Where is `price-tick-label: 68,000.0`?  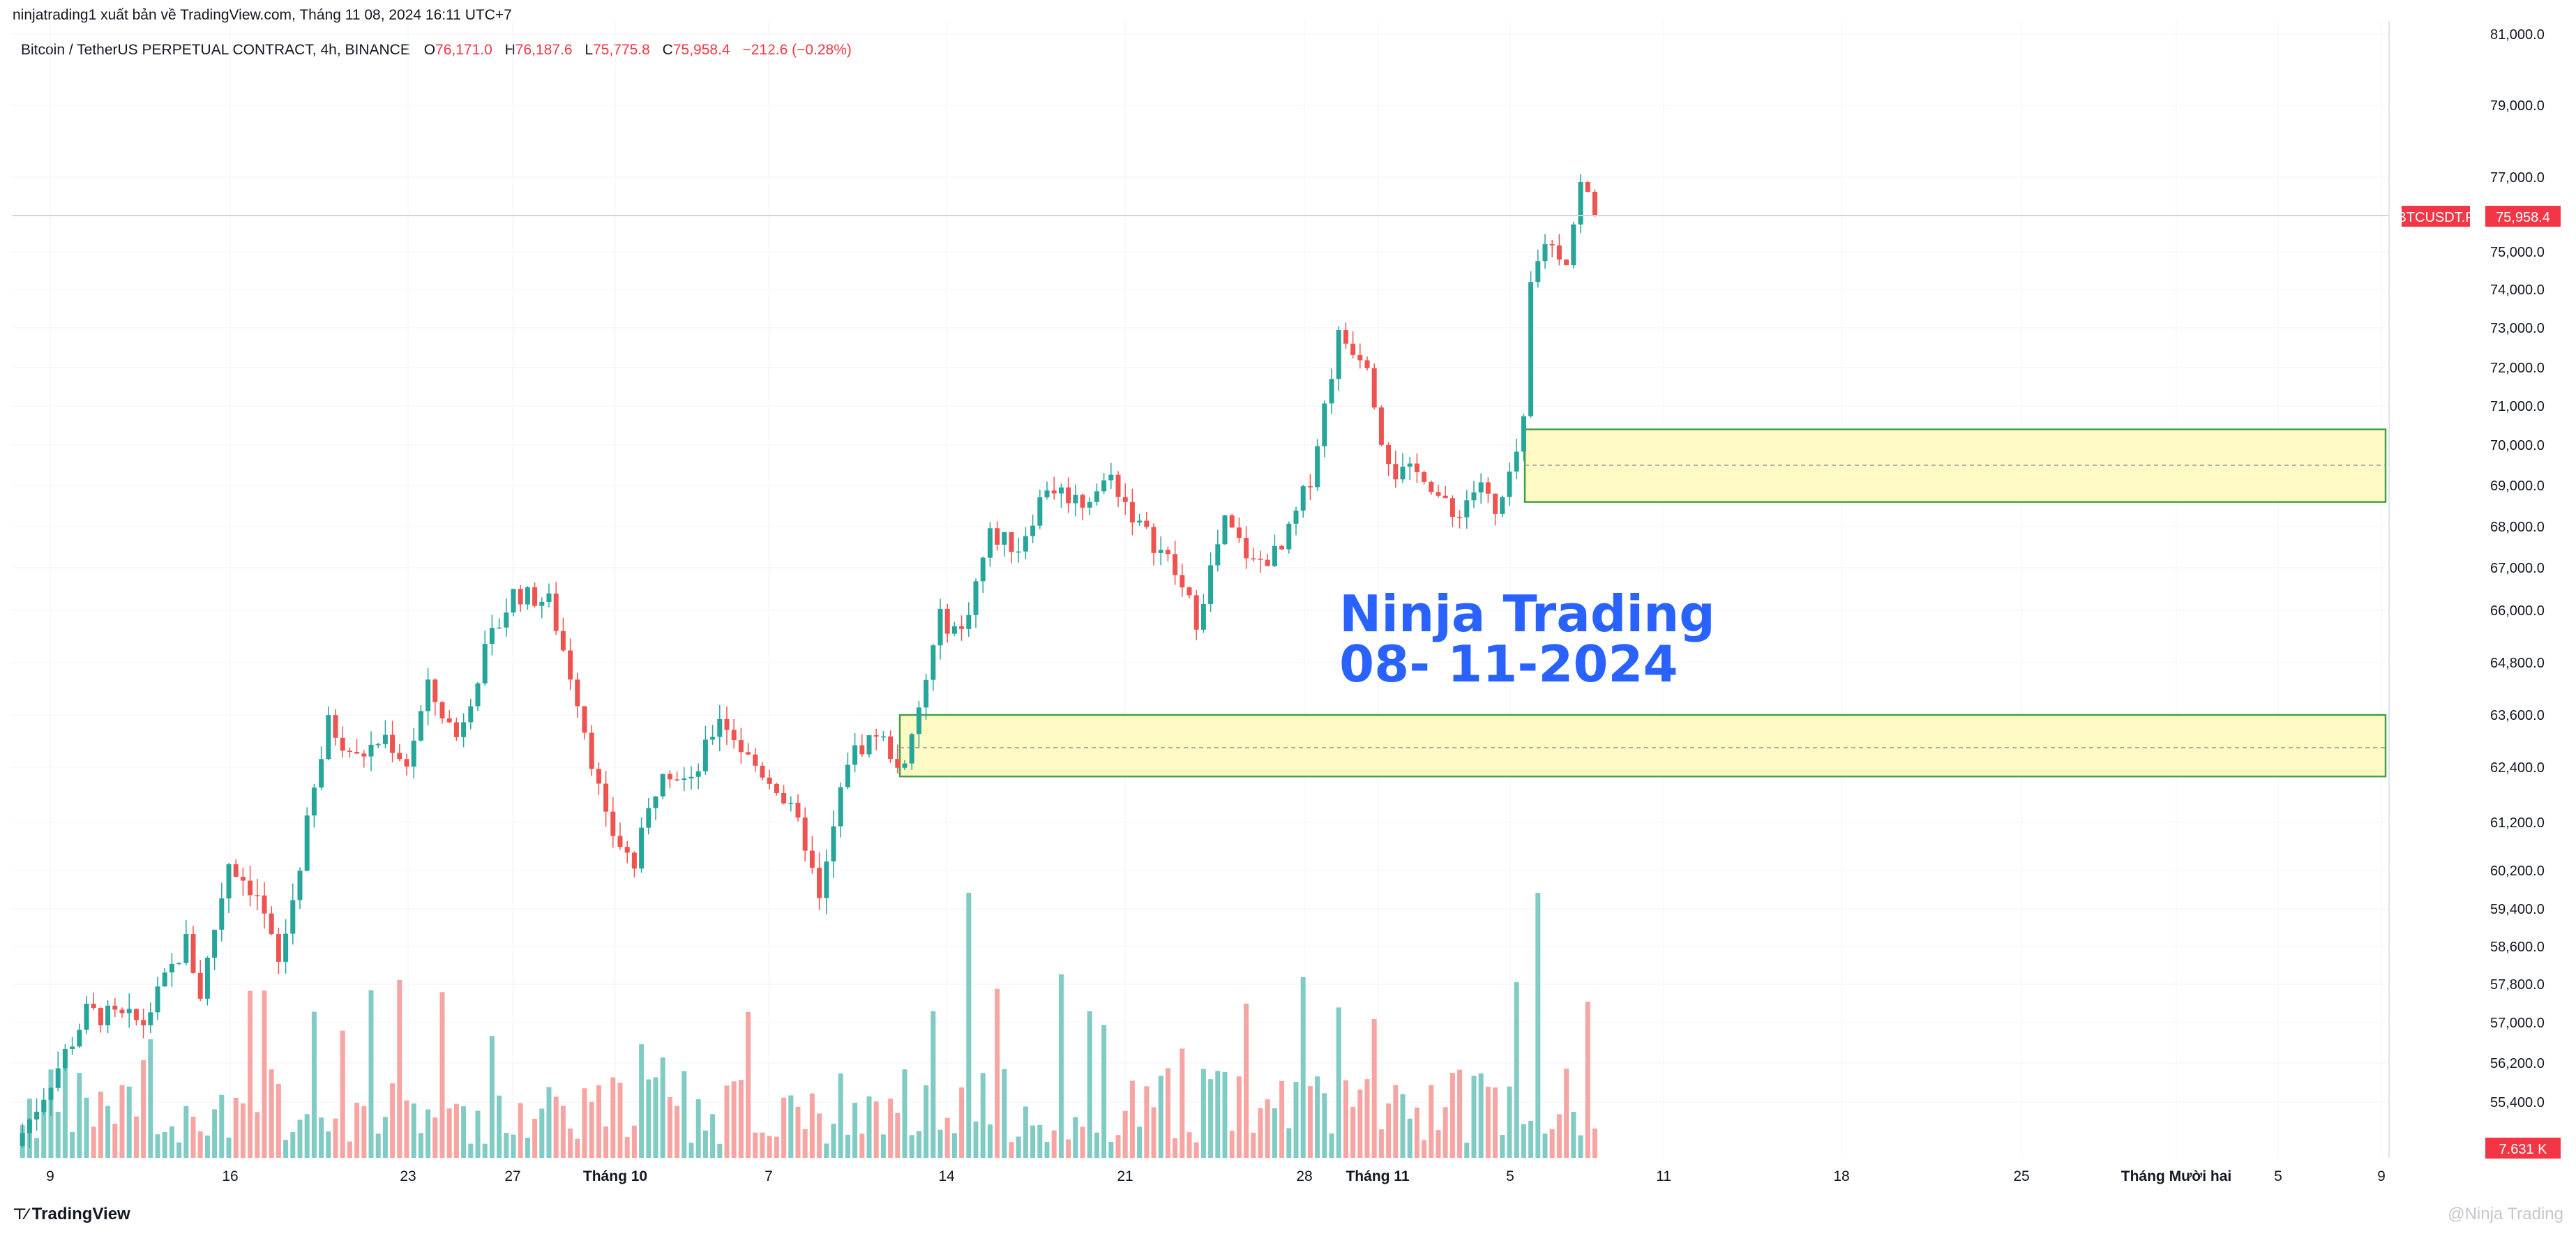 price-tick-label: 68,000.0 is located at coordinates (2517, 527).